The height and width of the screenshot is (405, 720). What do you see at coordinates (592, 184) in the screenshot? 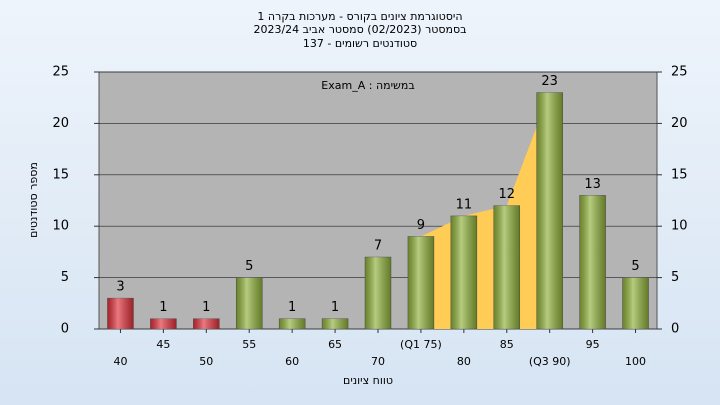
I see `value-label: 13` at bounding box center [592, 184].